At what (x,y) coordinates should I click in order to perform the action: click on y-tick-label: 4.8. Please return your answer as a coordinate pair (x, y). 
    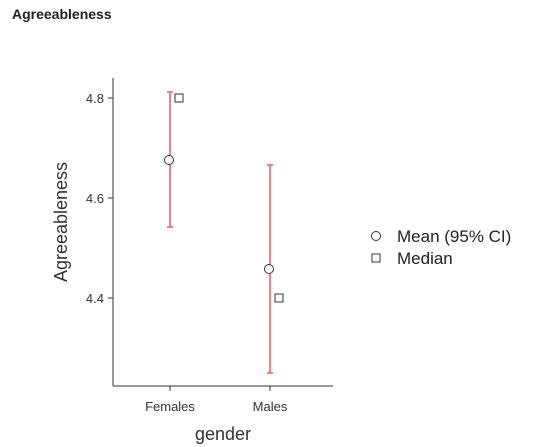
    Looking at the image, I should click on (95, 98).